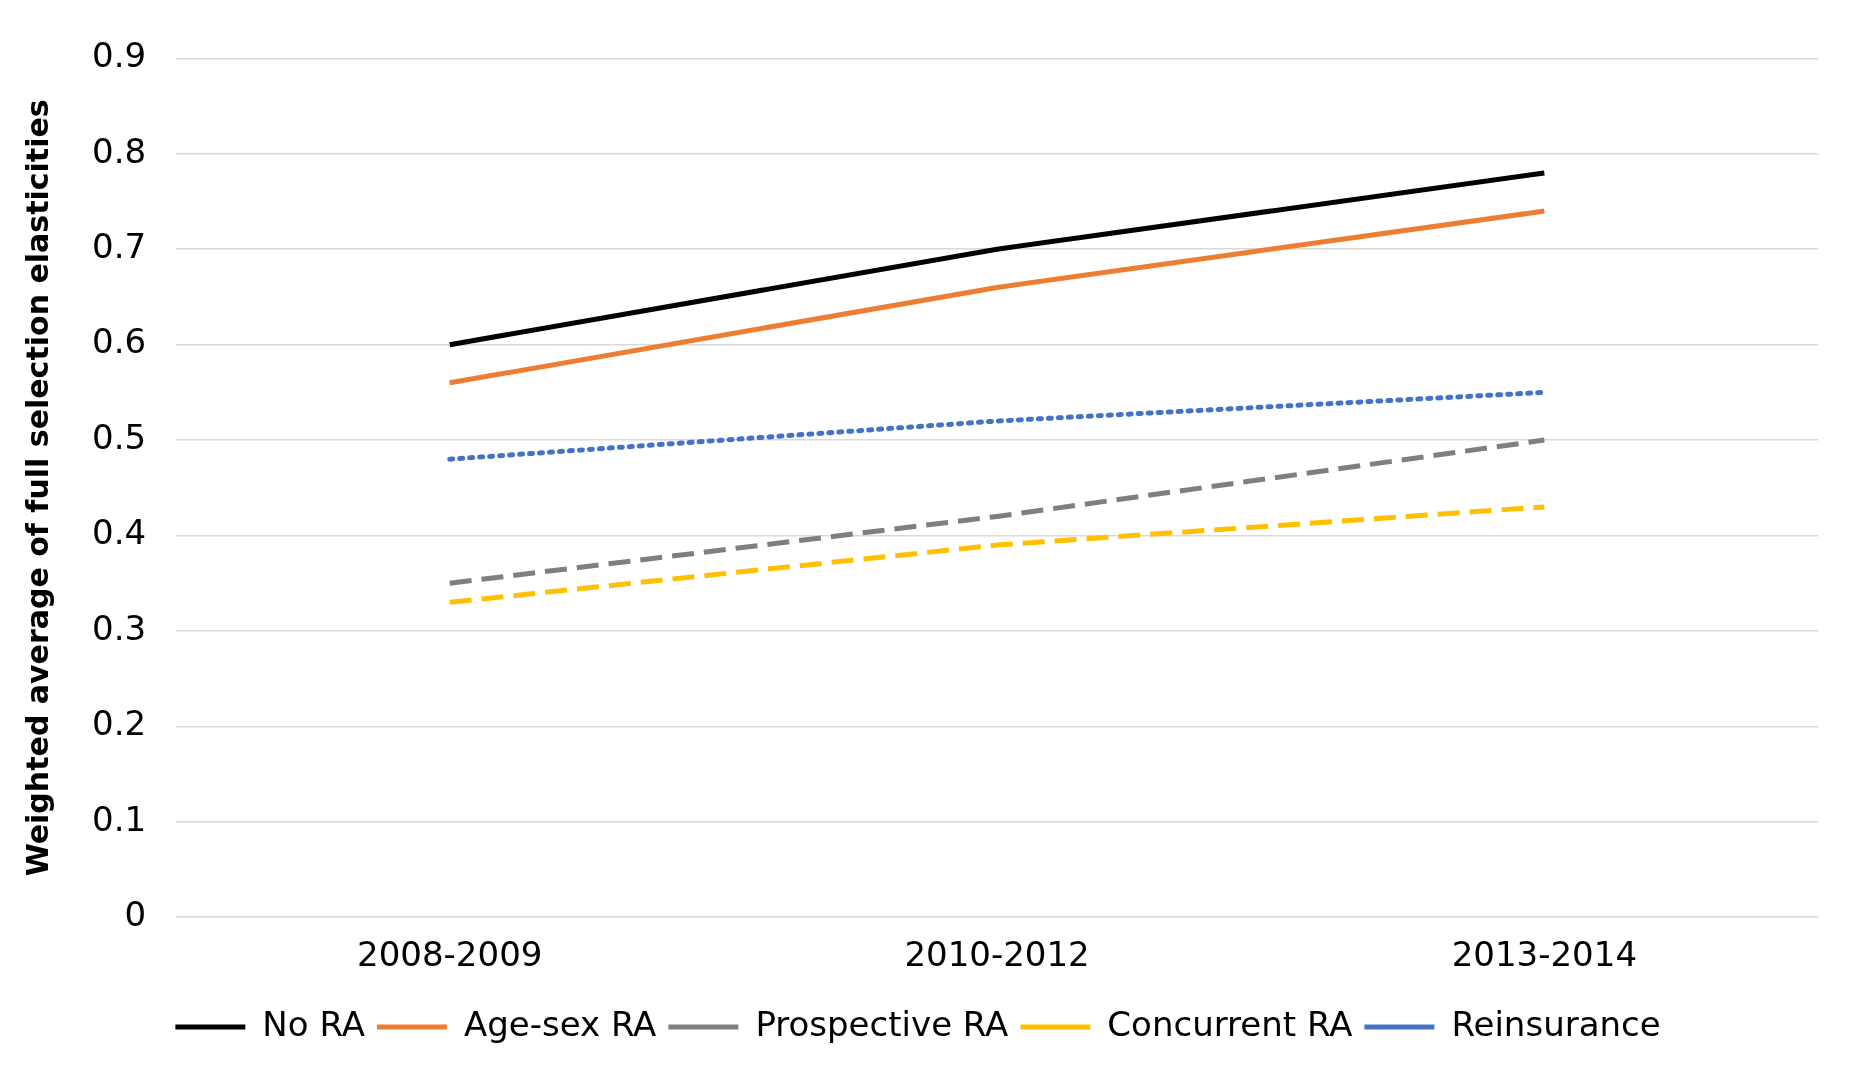 The height and width of the screenshot is (1076, 1849). Describe the element at coordinates (1544, 954) in the screenshot. I see `x-tick-label: 2013-2014` at that location.